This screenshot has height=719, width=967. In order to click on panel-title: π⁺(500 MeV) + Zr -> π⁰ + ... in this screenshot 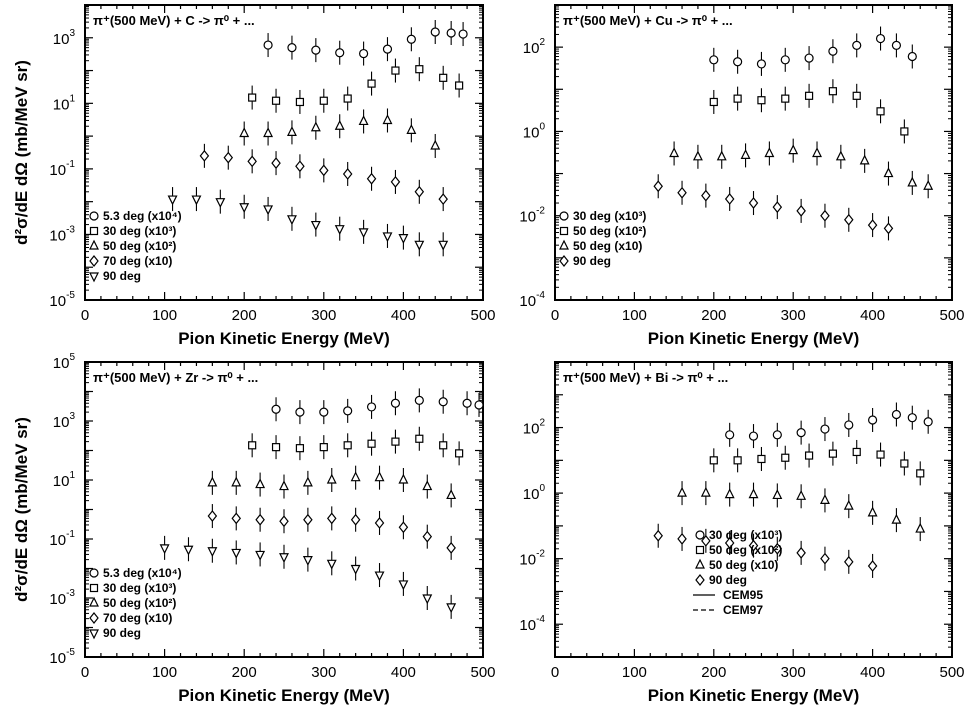, I will do `click(175, 377)`.